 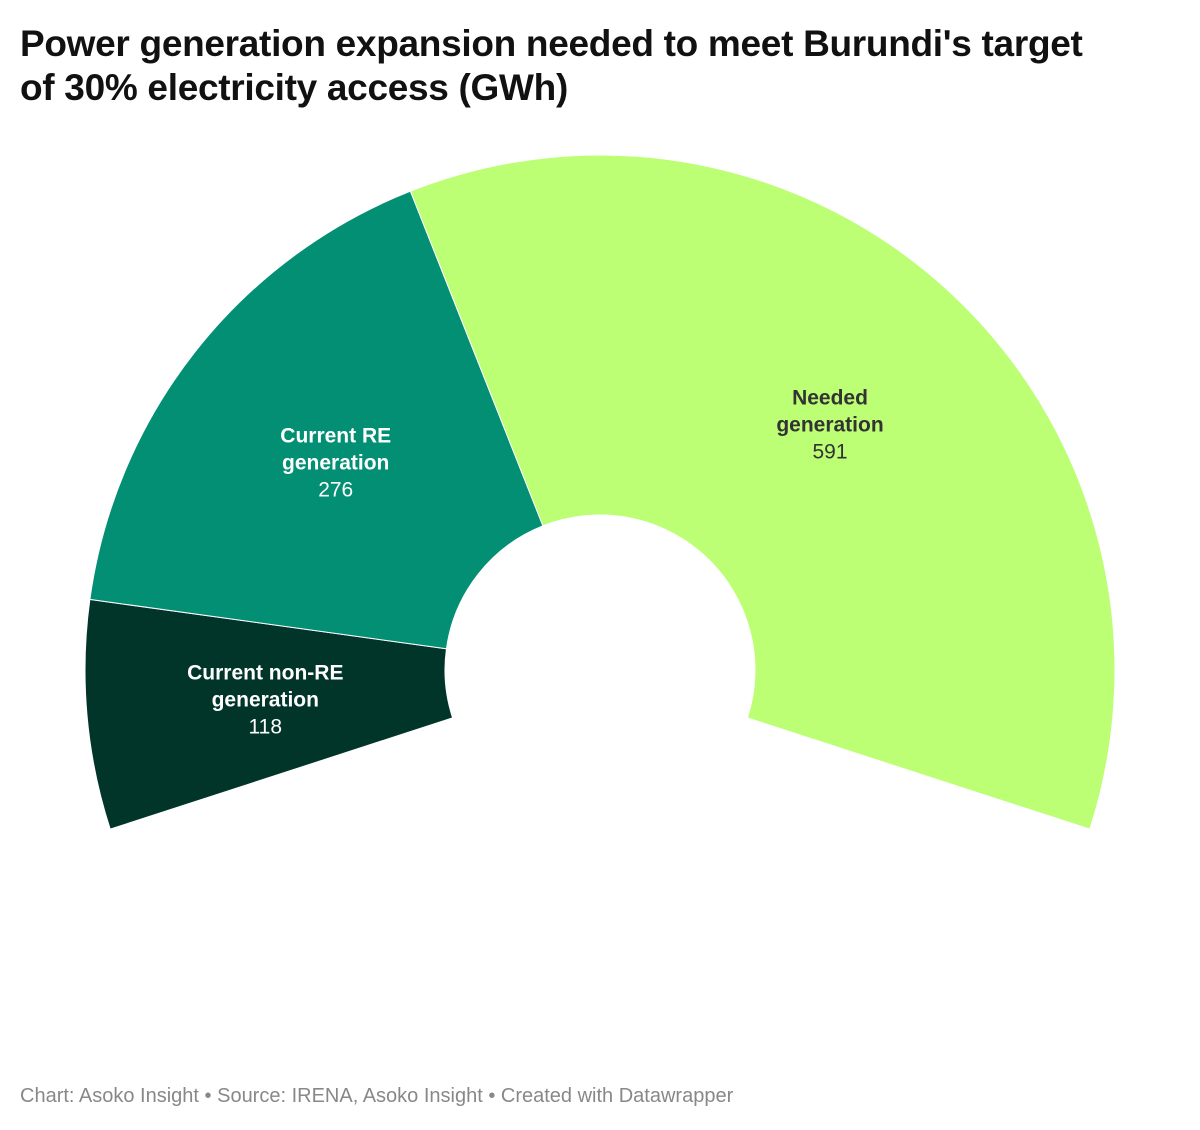 I want to click on data-label: Current RE generation 276, so click(x=336, y=462).